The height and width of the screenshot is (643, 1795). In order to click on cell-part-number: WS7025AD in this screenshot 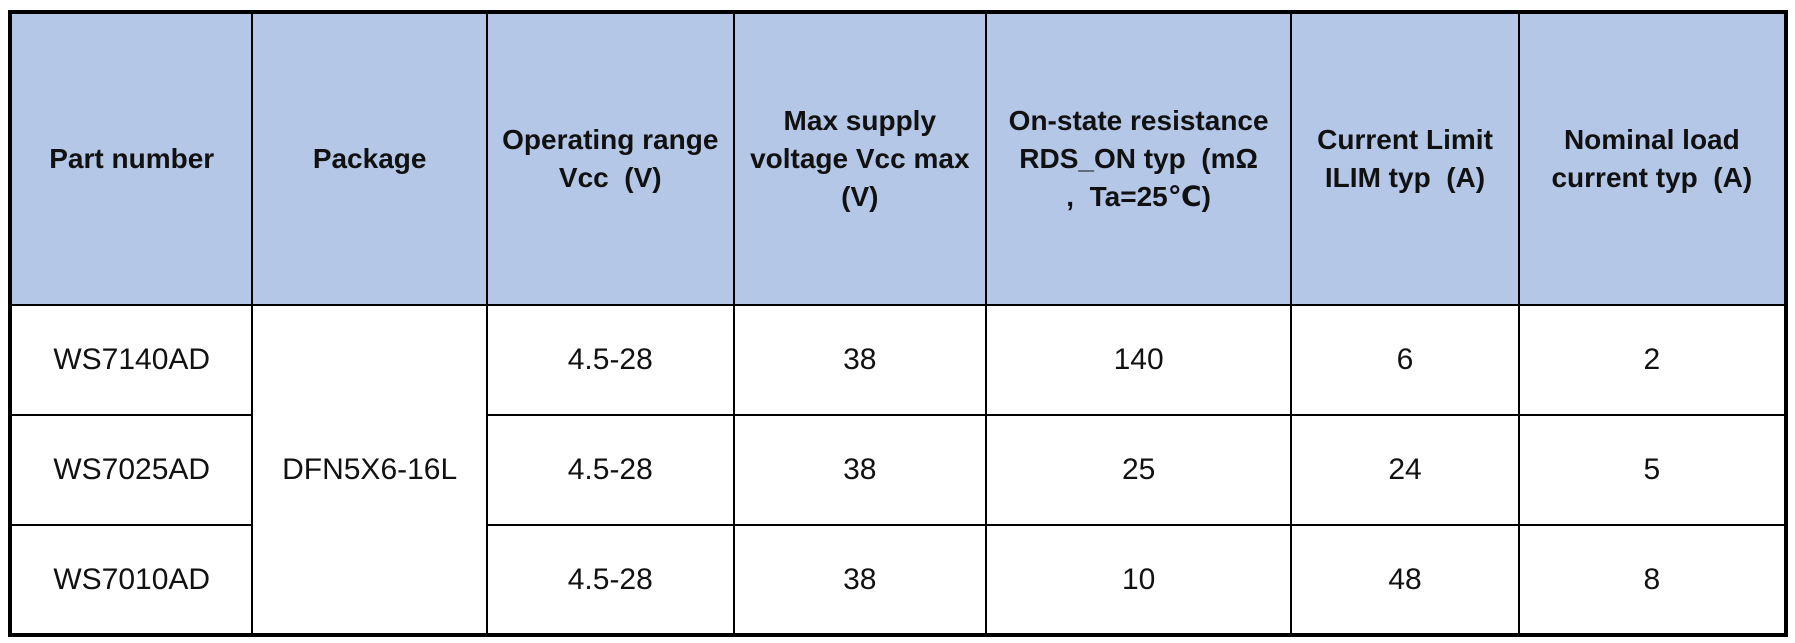, I will do `click(131, 470)`.